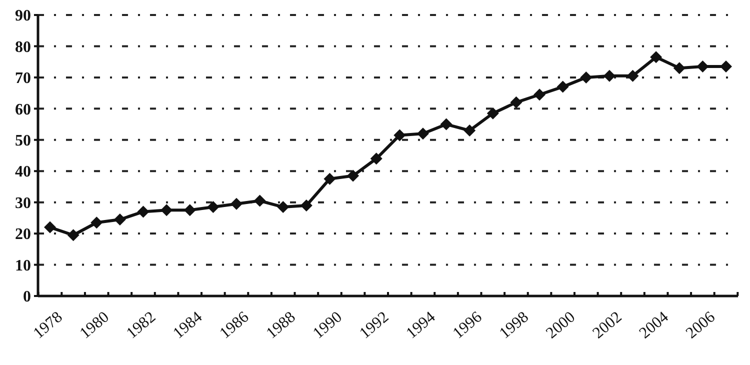 This screenshot has width=750, height=365. Describe the element at coordinates (608, 325) in the screenshot. I see `x-tick-label: 2002` at that location.